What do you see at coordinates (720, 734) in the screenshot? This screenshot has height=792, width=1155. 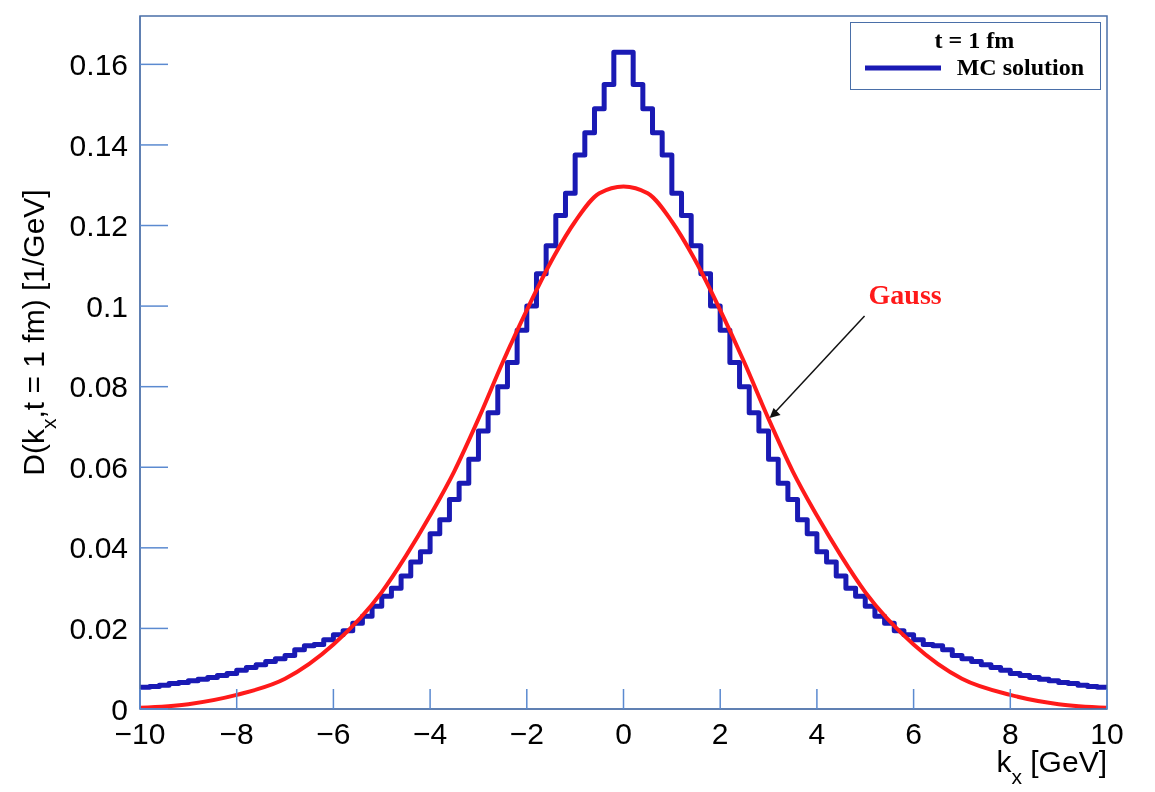 I see `x-tick-label: 2` at bounding box center [720, 734].